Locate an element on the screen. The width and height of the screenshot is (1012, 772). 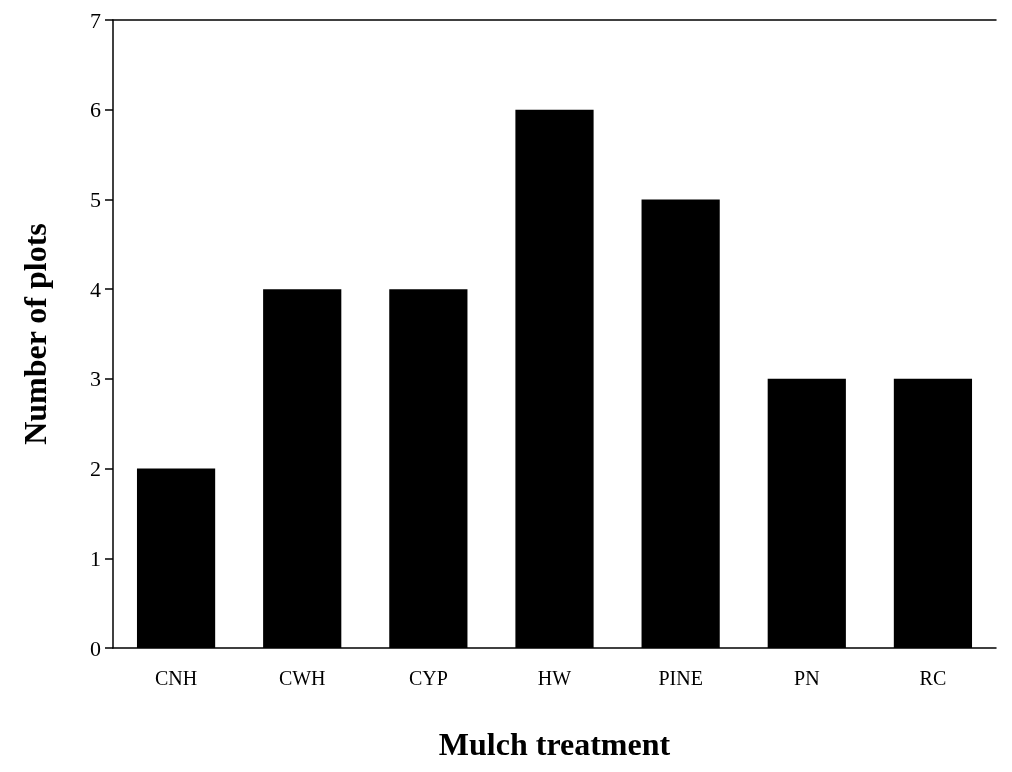
x-tick-label: CNH is located at coordinates (176, 678).